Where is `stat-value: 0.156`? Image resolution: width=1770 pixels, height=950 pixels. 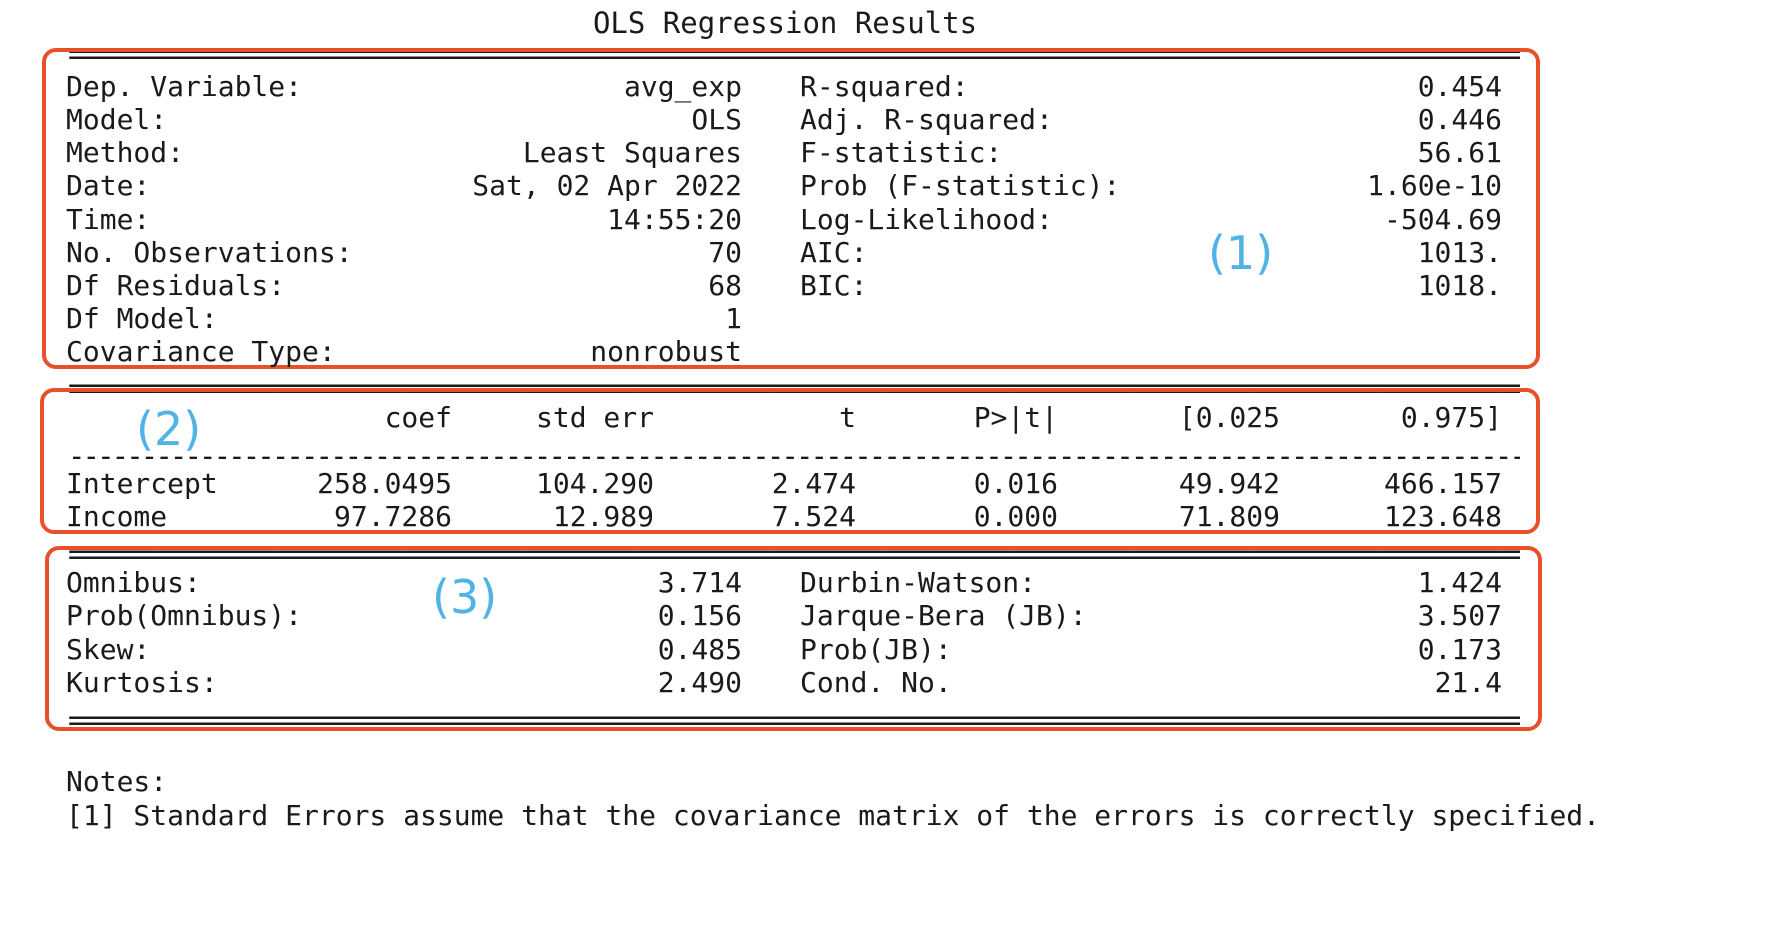 stat-value: 0.156 is located at coordinates (699, 615).